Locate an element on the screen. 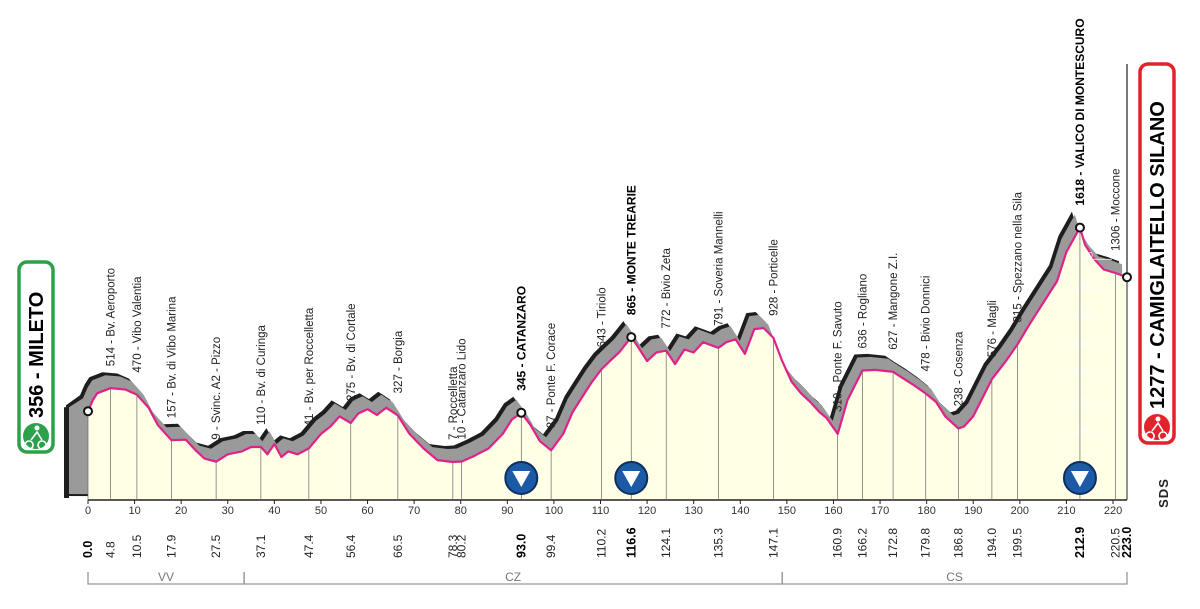 The height and width of the screenshot is (609, 1200). waypoint-name-label: 238 - Cosenza is located at coordinates (959, 368).